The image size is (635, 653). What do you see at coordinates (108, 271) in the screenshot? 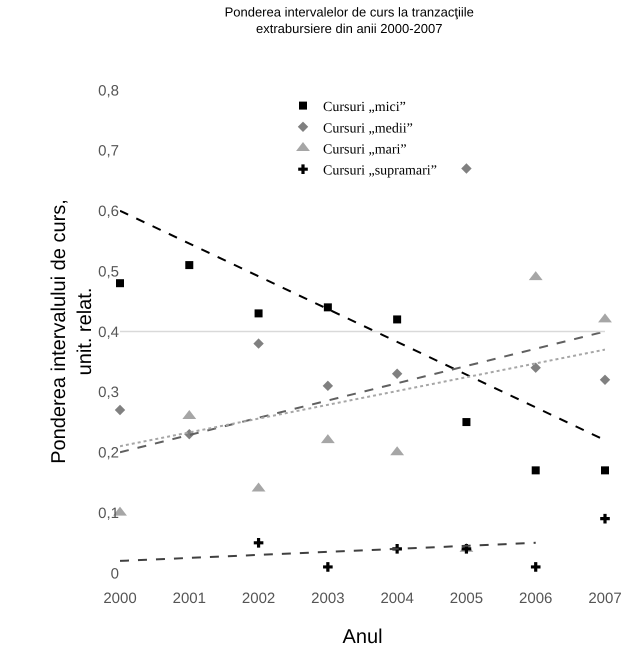
I see `y-tick-label: 0,5` at bounding box center [108, 271].